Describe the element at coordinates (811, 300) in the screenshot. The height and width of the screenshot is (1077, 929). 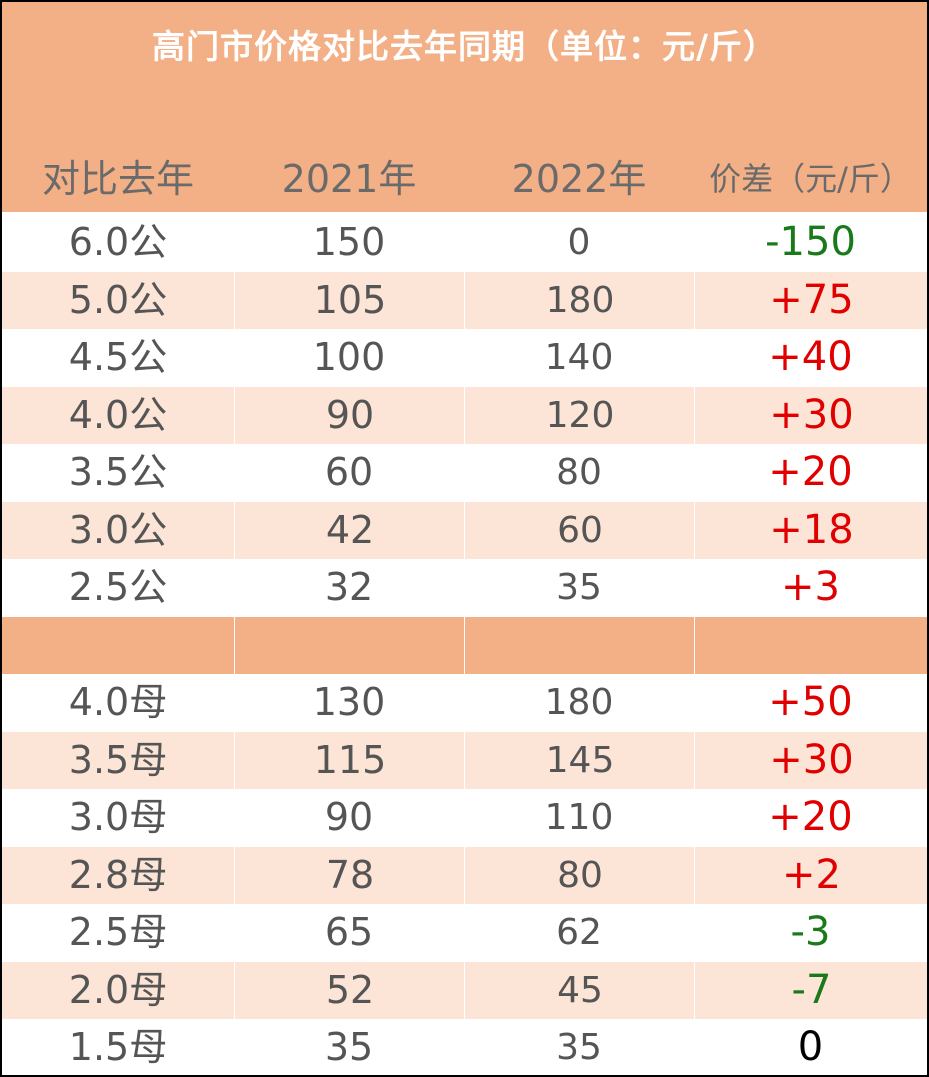
I see `cell-diff: +75` at that location.